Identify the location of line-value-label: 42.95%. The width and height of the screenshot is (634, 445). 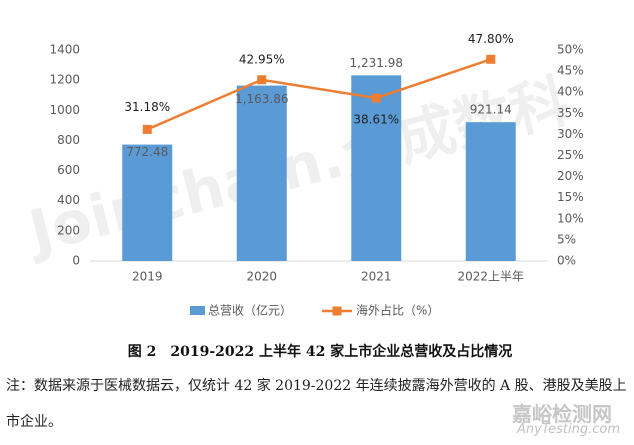
(262, 59).